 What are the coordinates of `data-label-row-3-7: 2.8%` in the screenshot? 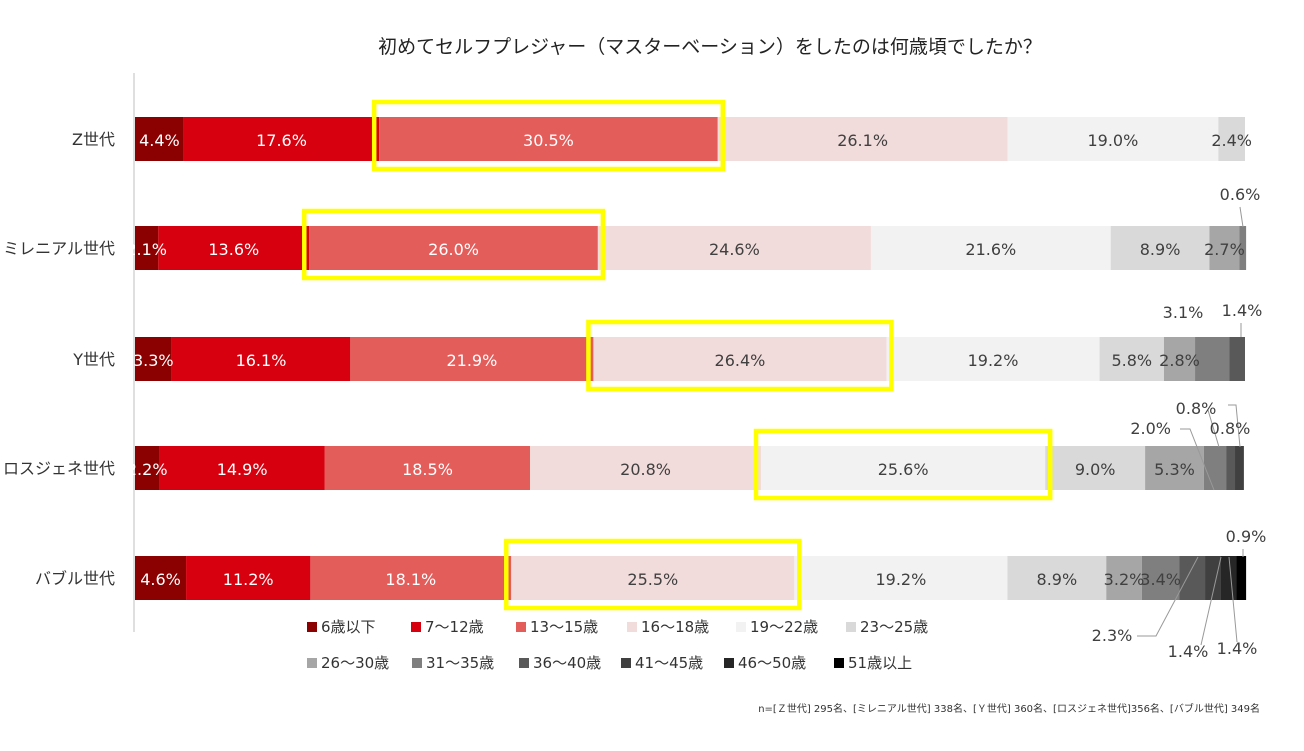 It's located at (1179, 360).